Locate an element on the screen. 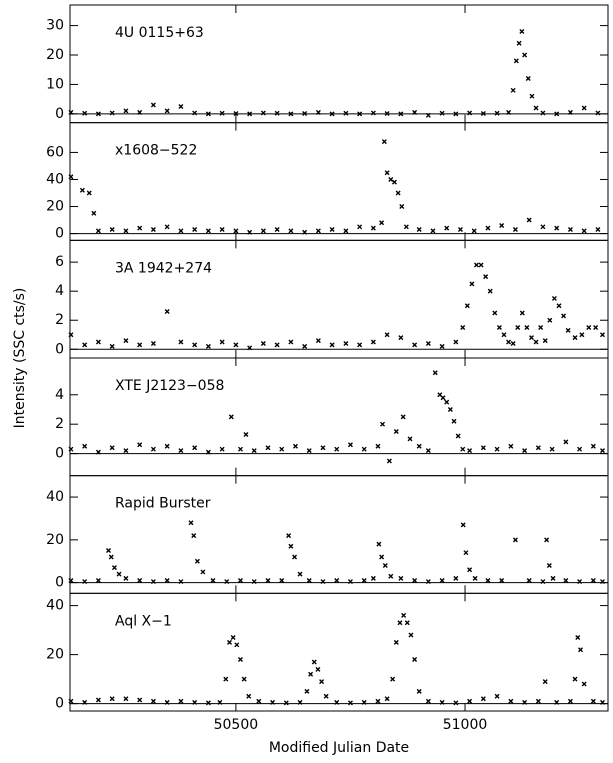 The width and height of the screenshot is (613, 763). y-tick-label: 60 is located at coordinates (55, 152).